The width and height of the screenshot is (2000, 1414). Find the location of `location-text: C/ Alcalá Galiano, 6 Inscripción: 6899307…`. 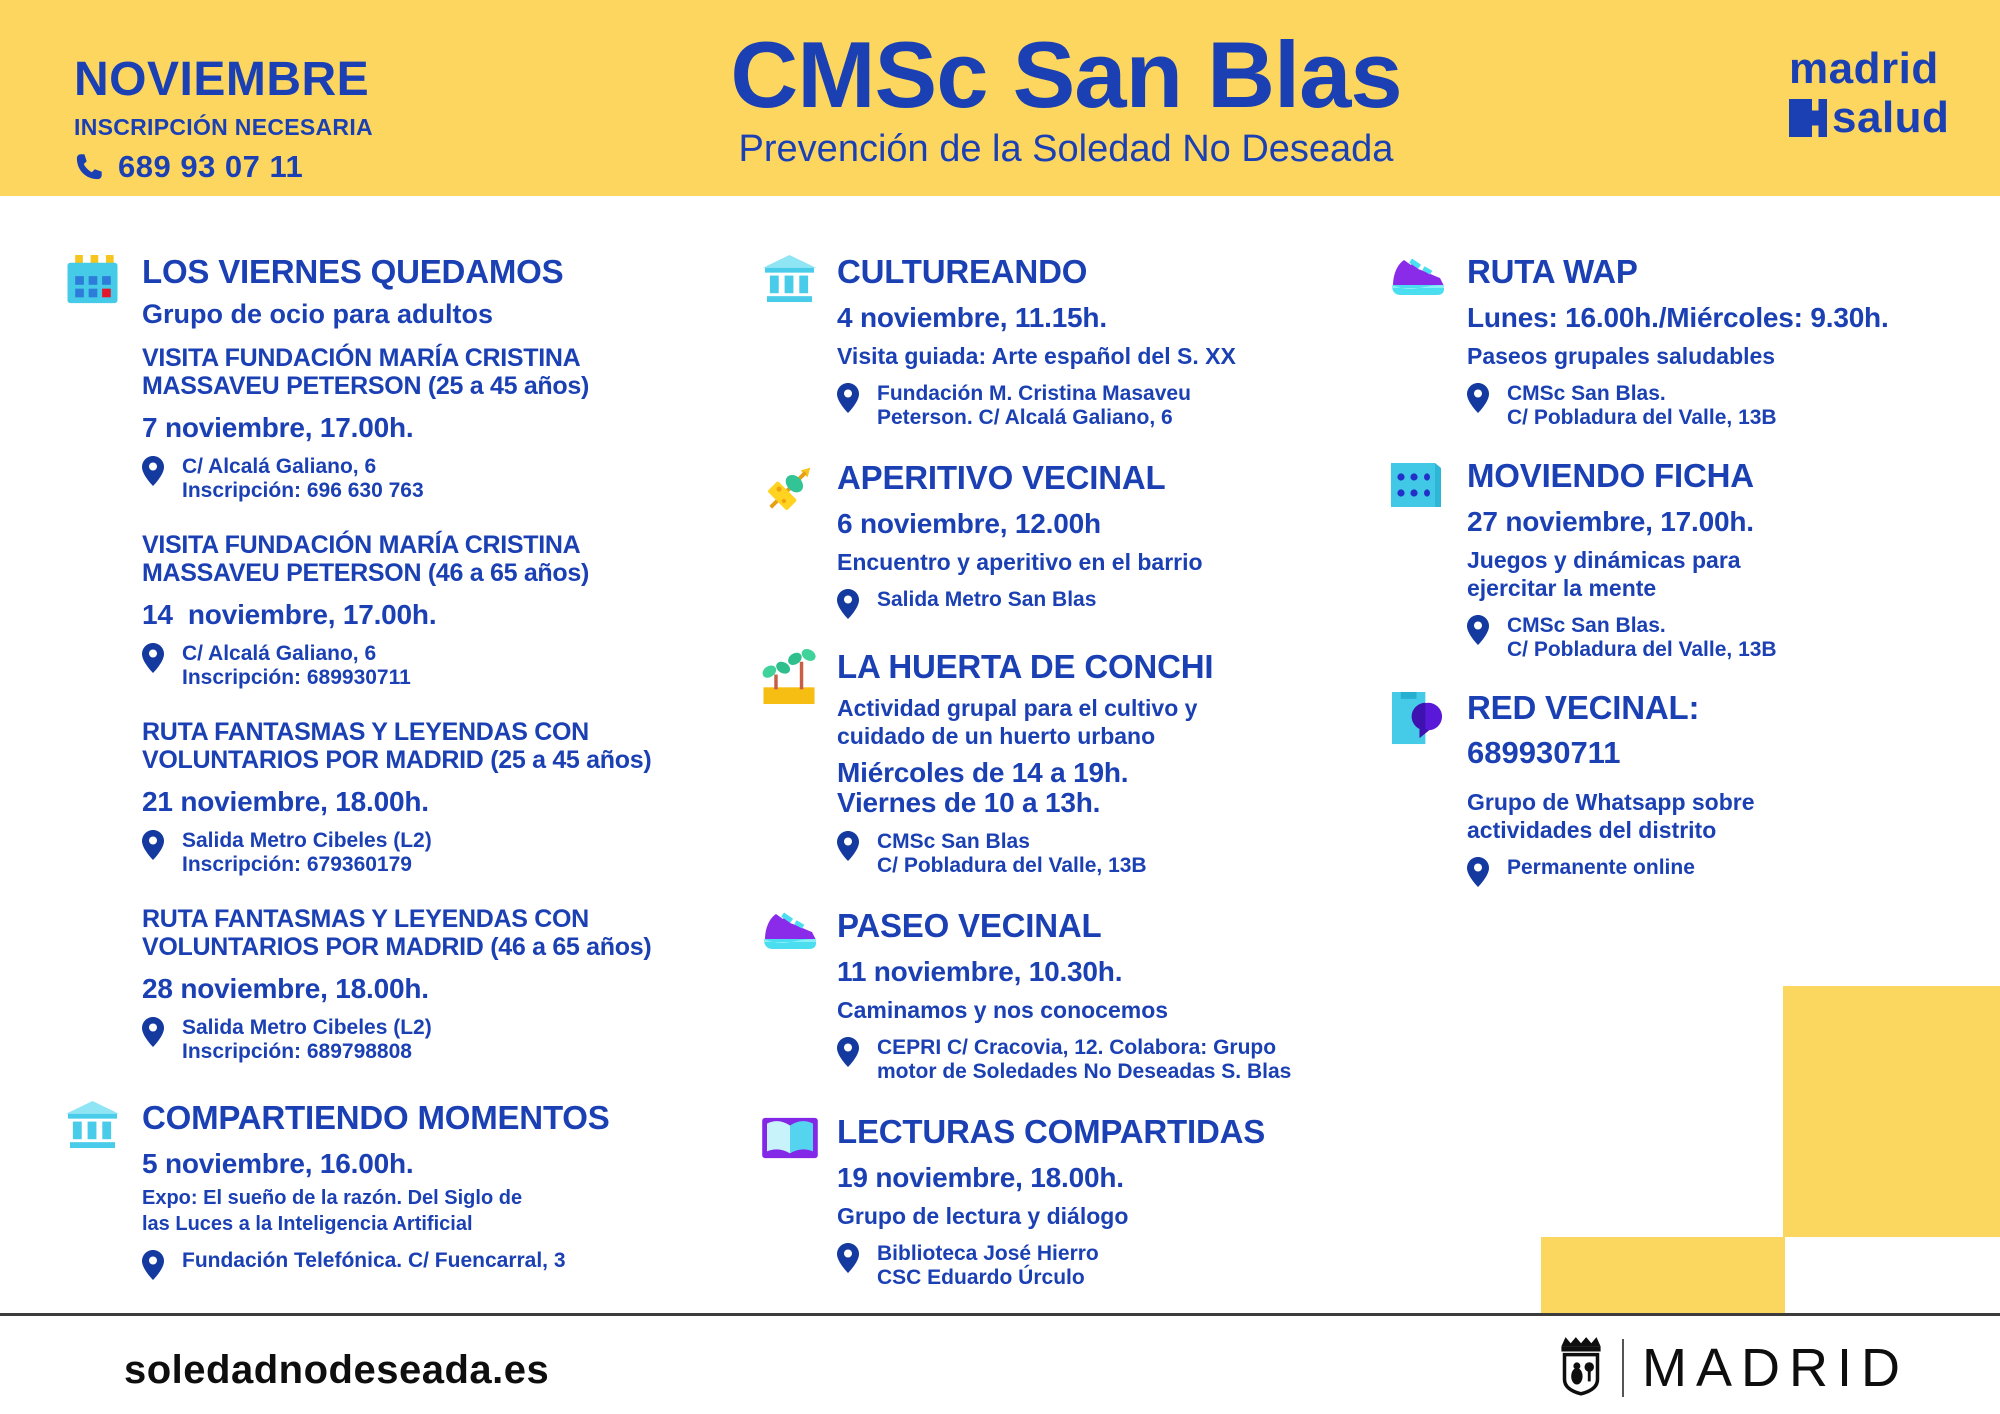

location-text: C/ Alcalá Galiano, 6 Inscripción: 6899307… is located at coordinates (296, 665).